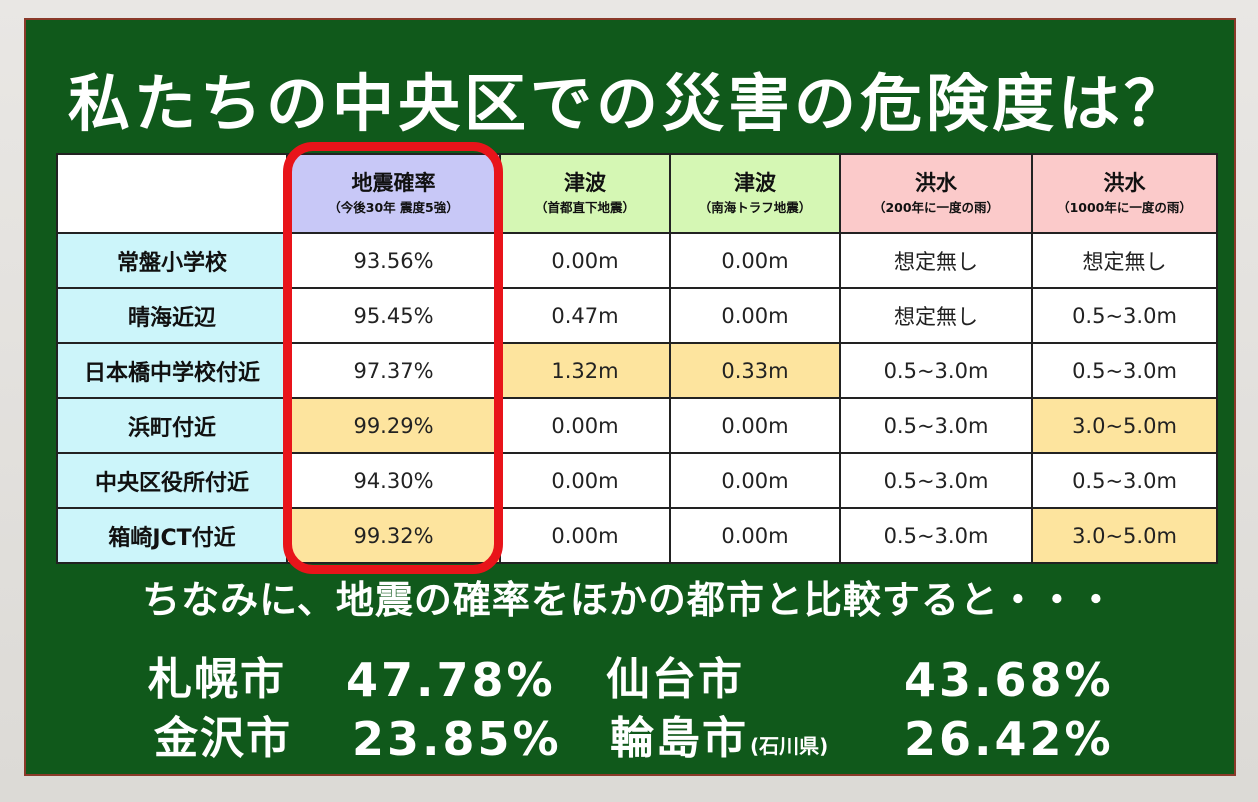 The width and height of the screenshot is (1258, 802). Describe the element at coordinates (217, 679) in the screenshot. I see `city-name-sapporo: 札幌市` at that location.